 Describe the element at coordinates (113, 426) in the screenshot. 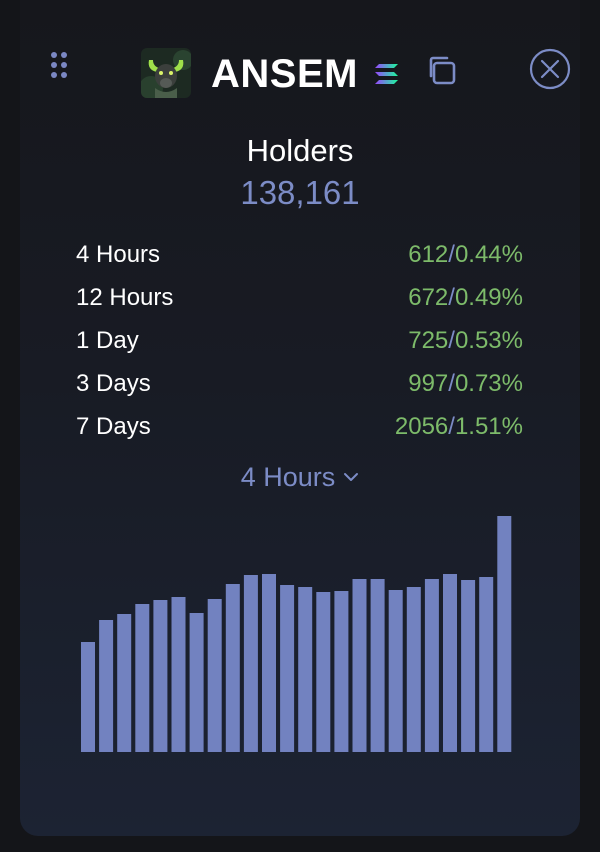

I see `stat-label: 7 Days` at that location.